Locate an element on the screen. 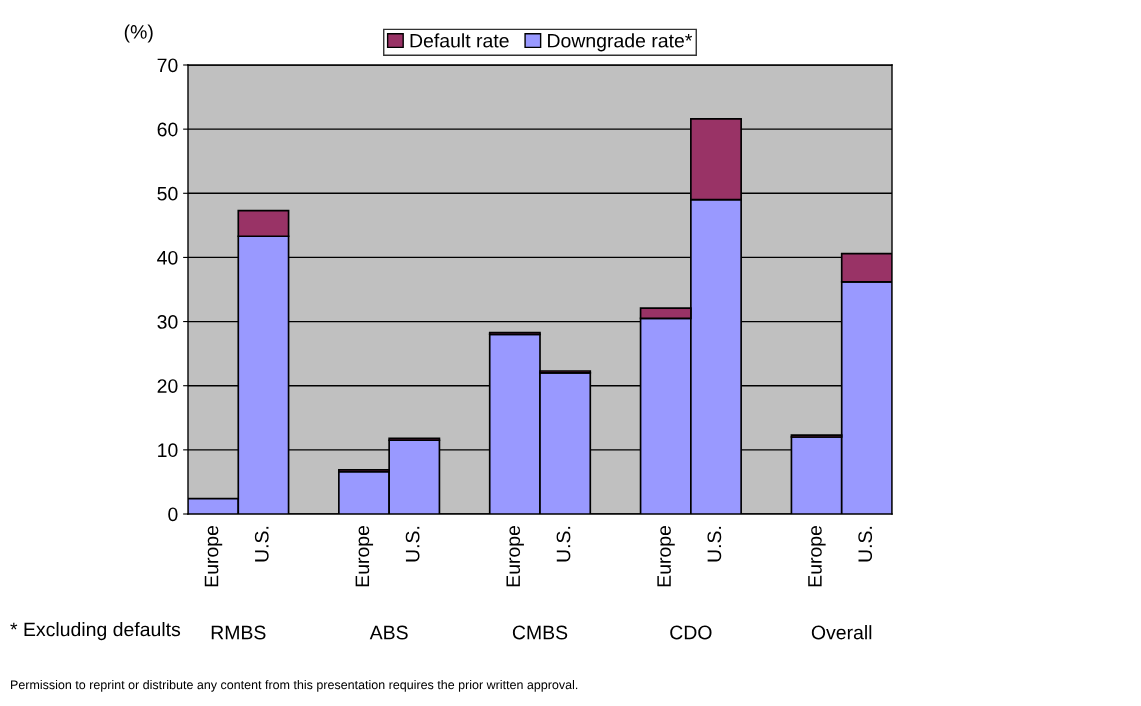 Image resolution: width=1141 pixels, height=706 pixels. y-tick-label: 50 is located at coordinates (167, 193).